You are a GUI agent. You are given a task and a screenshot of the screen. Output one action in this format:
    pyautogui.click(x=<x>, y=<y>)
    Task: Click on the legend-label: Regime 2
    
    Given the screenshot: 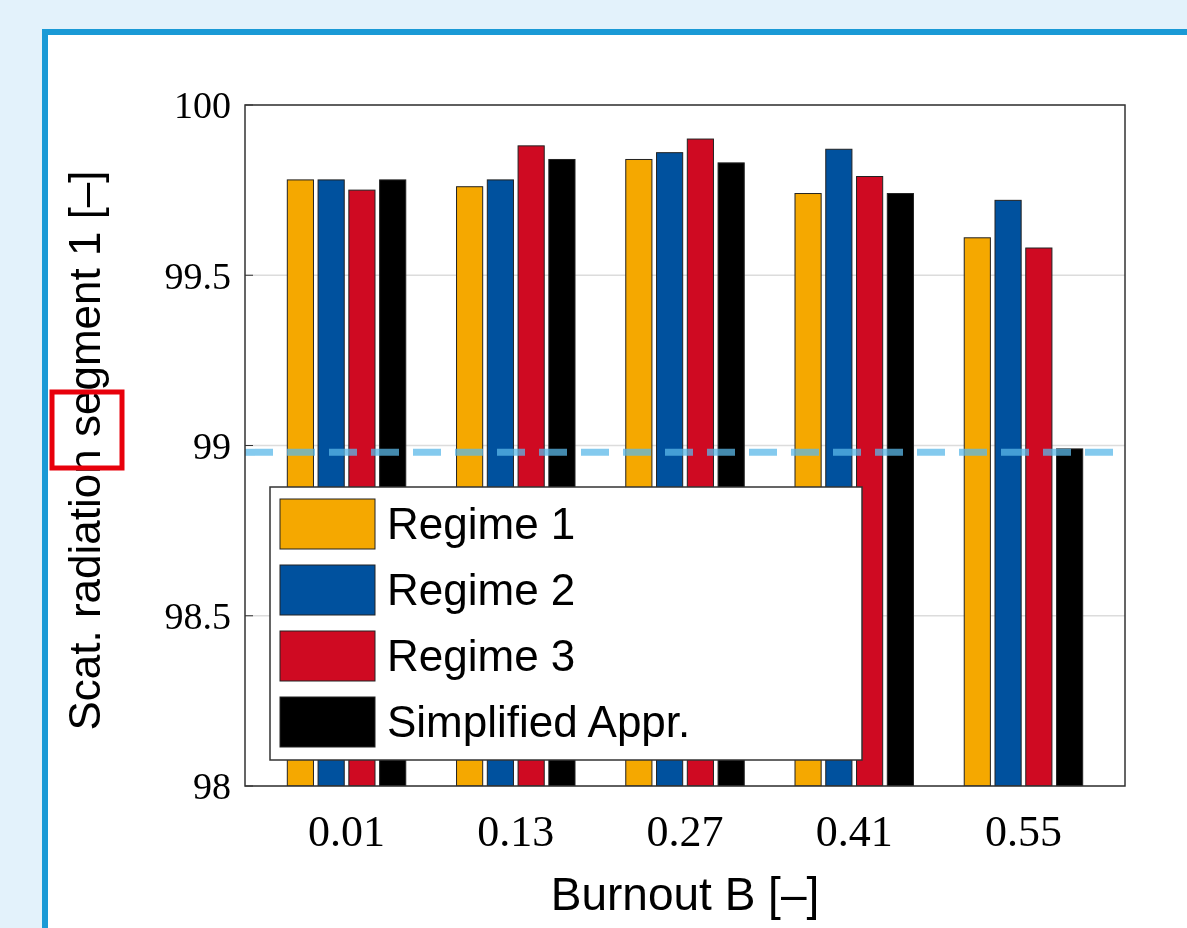 What is the action you would take?
    pyautogui.click(x=481, y=590)
    